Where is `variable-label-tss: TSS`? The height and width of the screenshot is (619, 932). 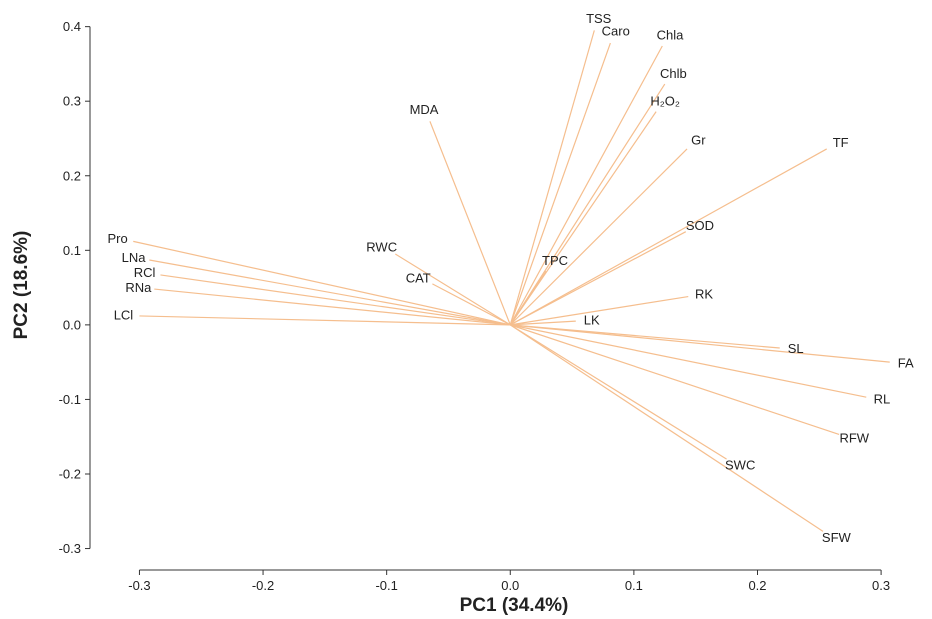 variable-label-tss: TSS is located at coordinates (599, 18).